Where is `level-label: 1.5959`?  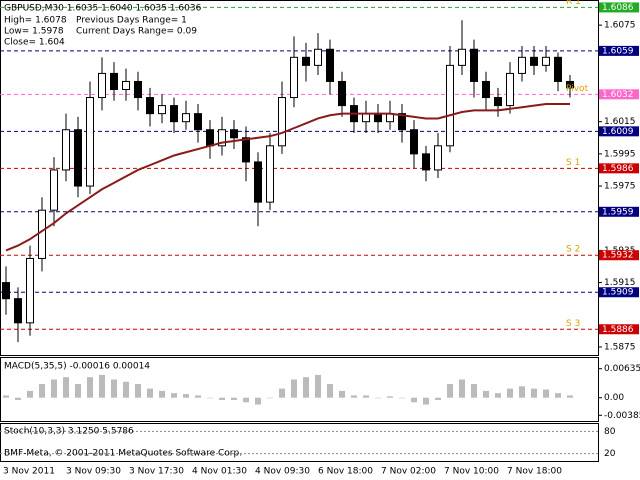 level-label: 1.5959 is located at coordinates (618, 212).